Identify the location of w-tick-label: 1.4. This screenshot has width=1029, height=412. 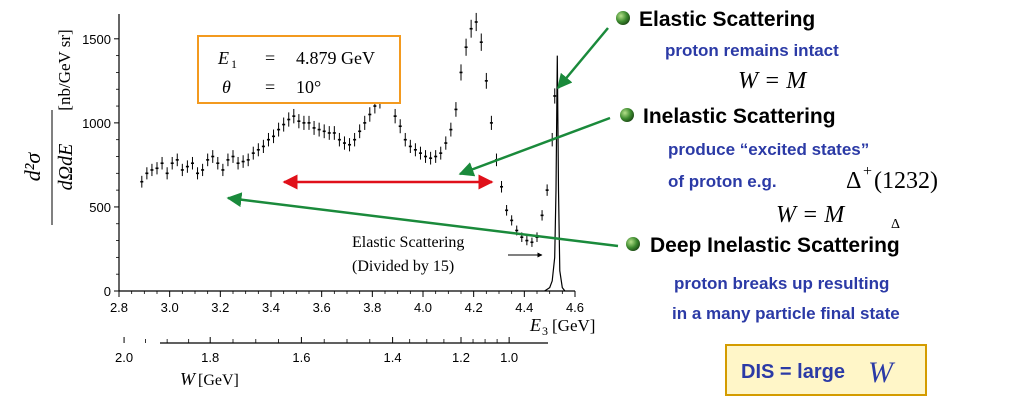
(393, 357).